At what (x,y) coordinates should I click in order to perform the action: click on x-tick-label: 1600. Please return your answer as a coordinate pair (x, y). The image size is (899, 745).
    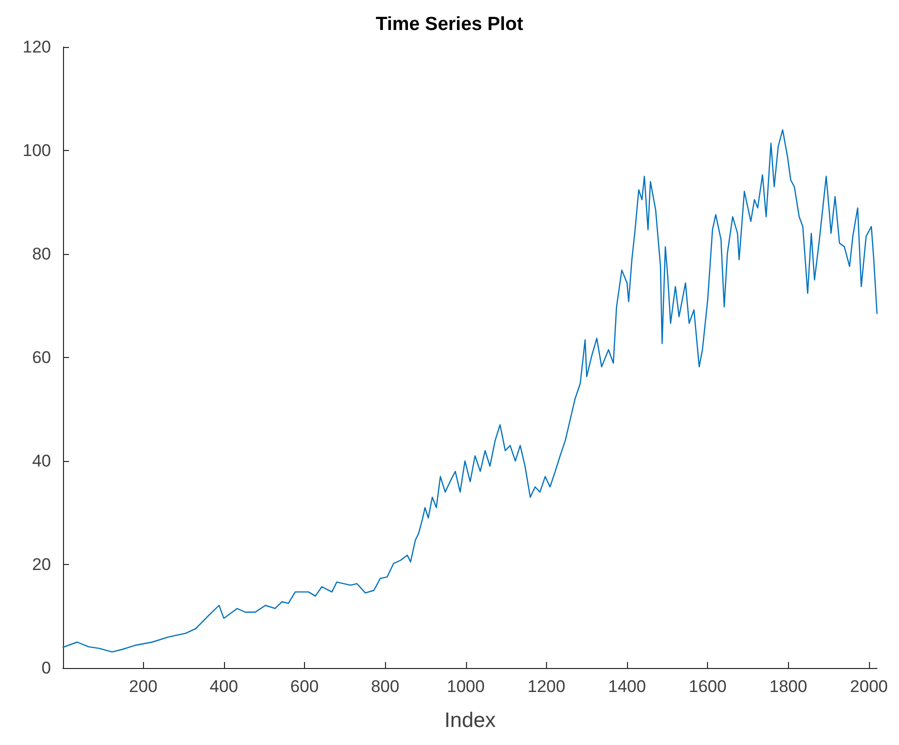
    Looking at the image, I should click on (707, 686).